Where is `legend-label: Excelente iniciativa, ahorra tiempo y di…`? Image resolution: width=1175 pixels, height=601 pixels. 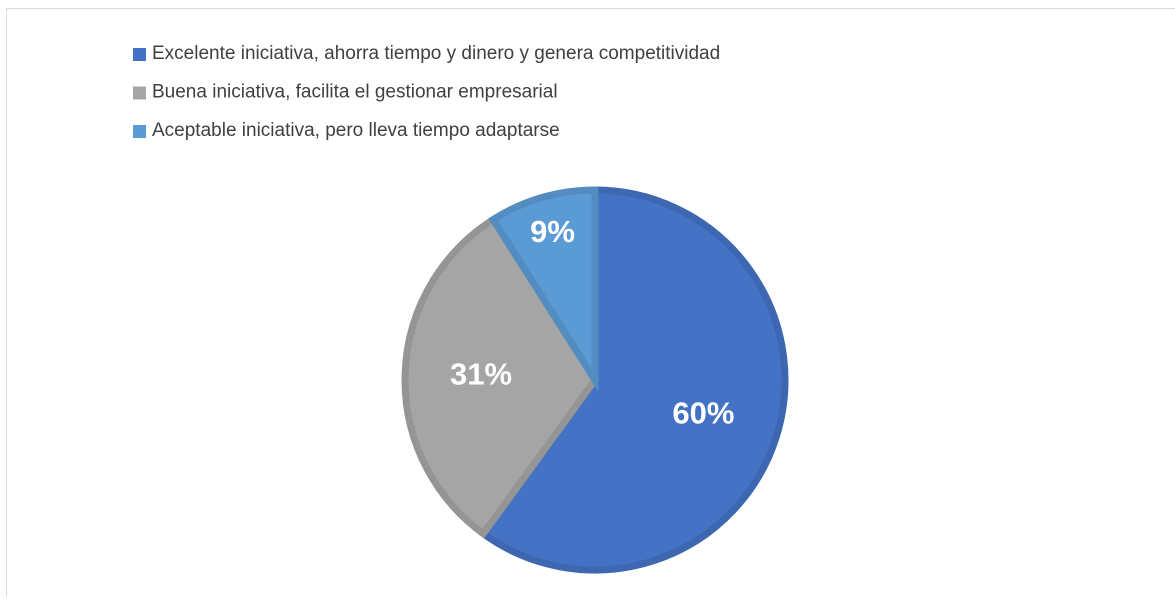
legend-label: Excelente iniciativa, ahorra tiempo y di… is located at coordinates (436, 53).